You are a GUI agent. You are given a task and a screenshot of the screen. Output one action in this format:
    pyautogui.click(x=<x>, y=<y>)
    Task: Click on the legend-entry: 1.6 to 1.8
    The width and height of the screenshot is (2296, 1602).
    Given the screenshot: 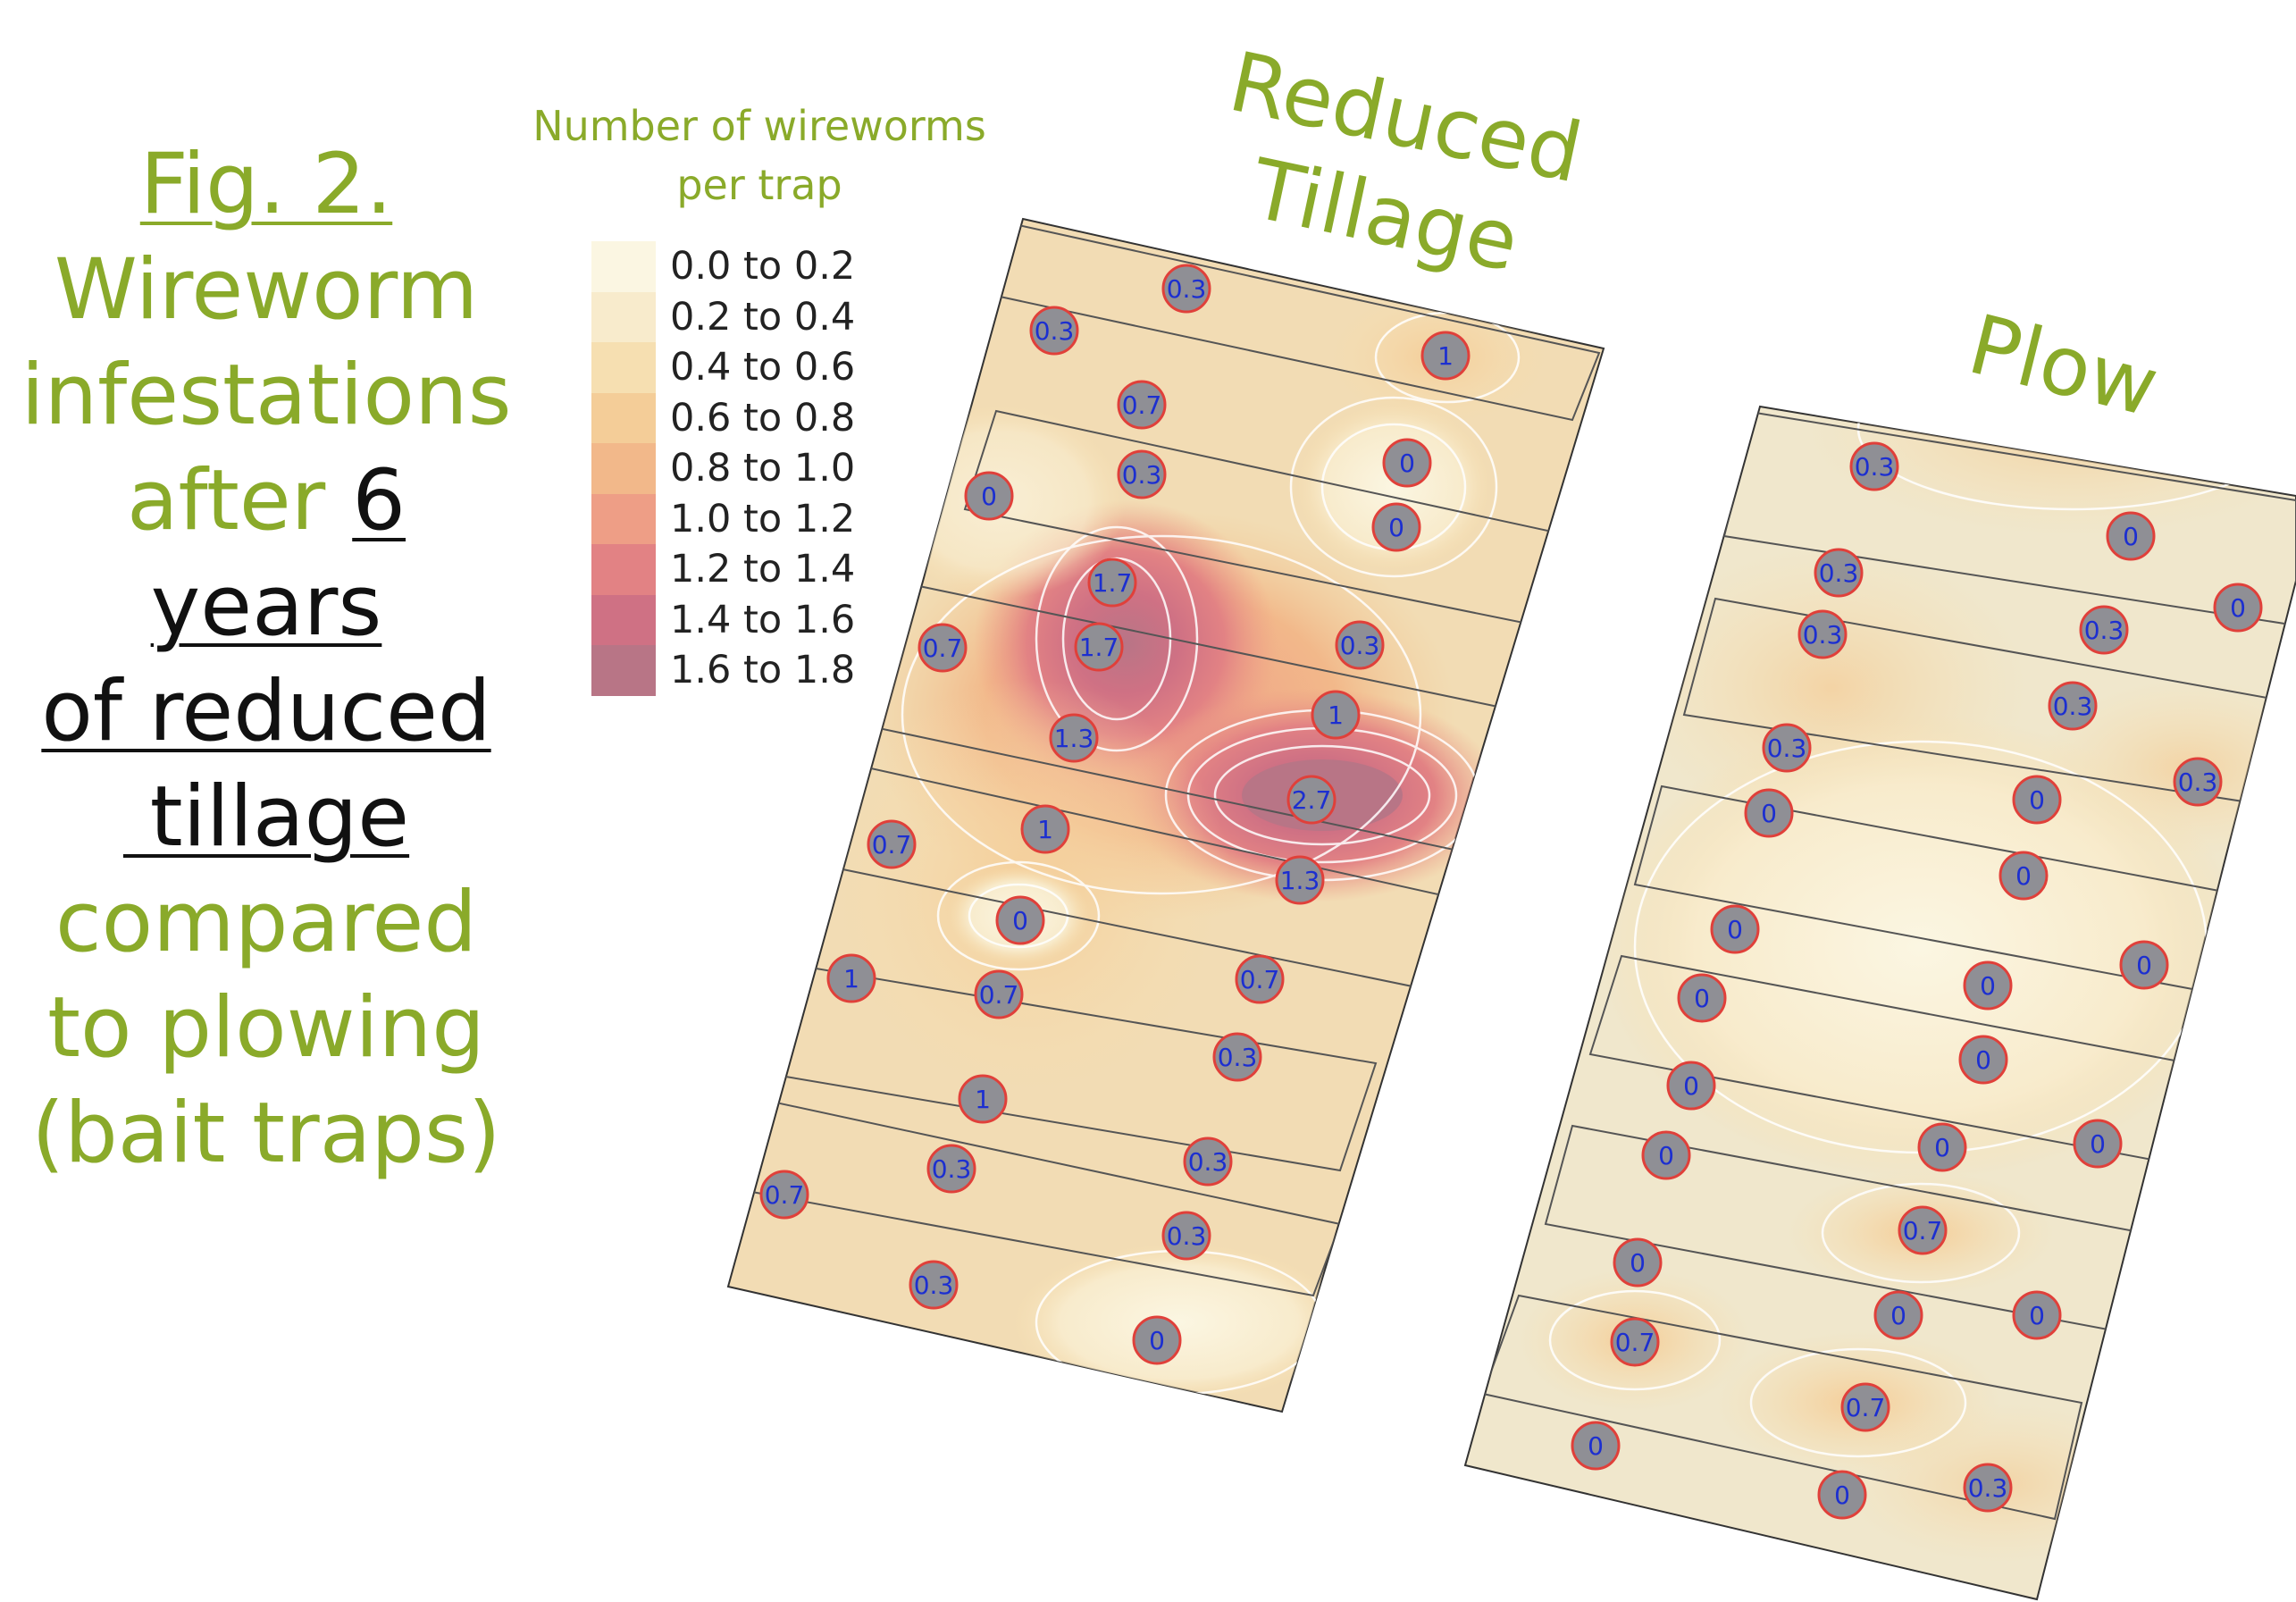 What is the action you would take?
    pyautogui.click(x=723, y=670)
    